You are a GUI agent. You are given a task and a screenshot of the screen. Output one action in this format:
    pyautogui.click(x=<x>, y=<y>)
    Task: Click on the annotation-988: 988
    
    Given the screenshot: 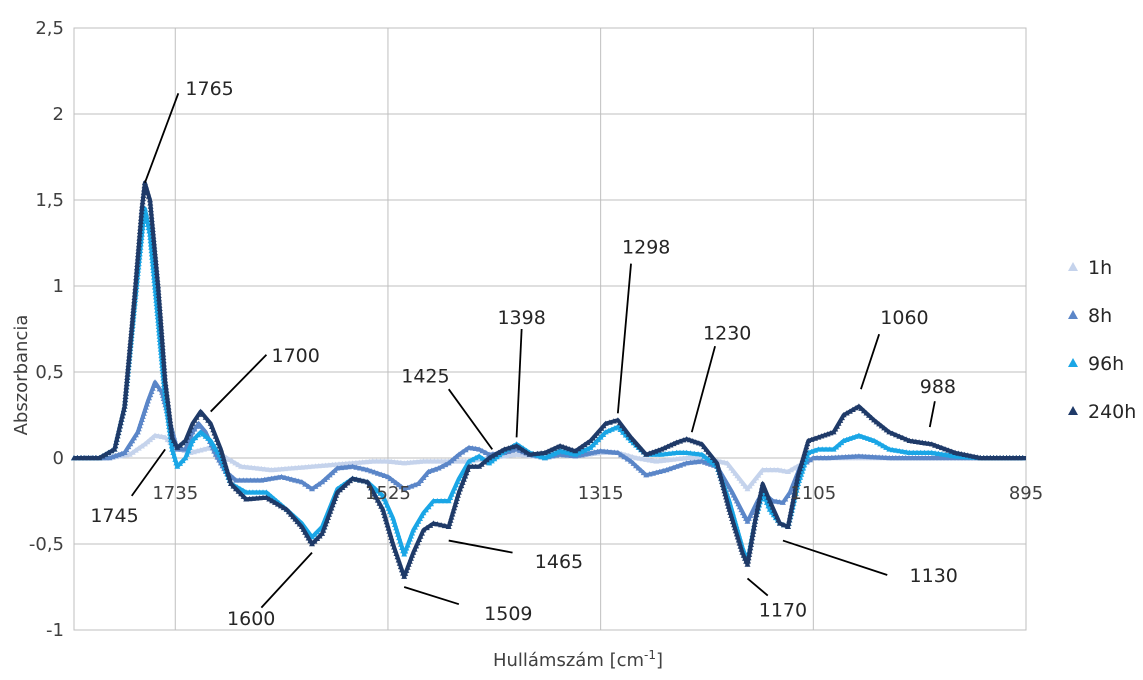 What is the action you would take?
    pyautogui.click(x=938, y=402)
    